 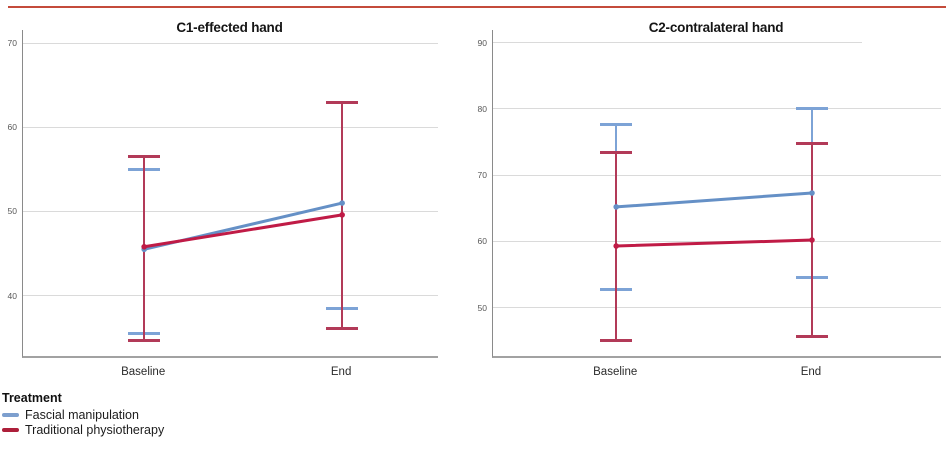 I want to click on y-axis-tick-label: 80, so click(x=482, y=108).